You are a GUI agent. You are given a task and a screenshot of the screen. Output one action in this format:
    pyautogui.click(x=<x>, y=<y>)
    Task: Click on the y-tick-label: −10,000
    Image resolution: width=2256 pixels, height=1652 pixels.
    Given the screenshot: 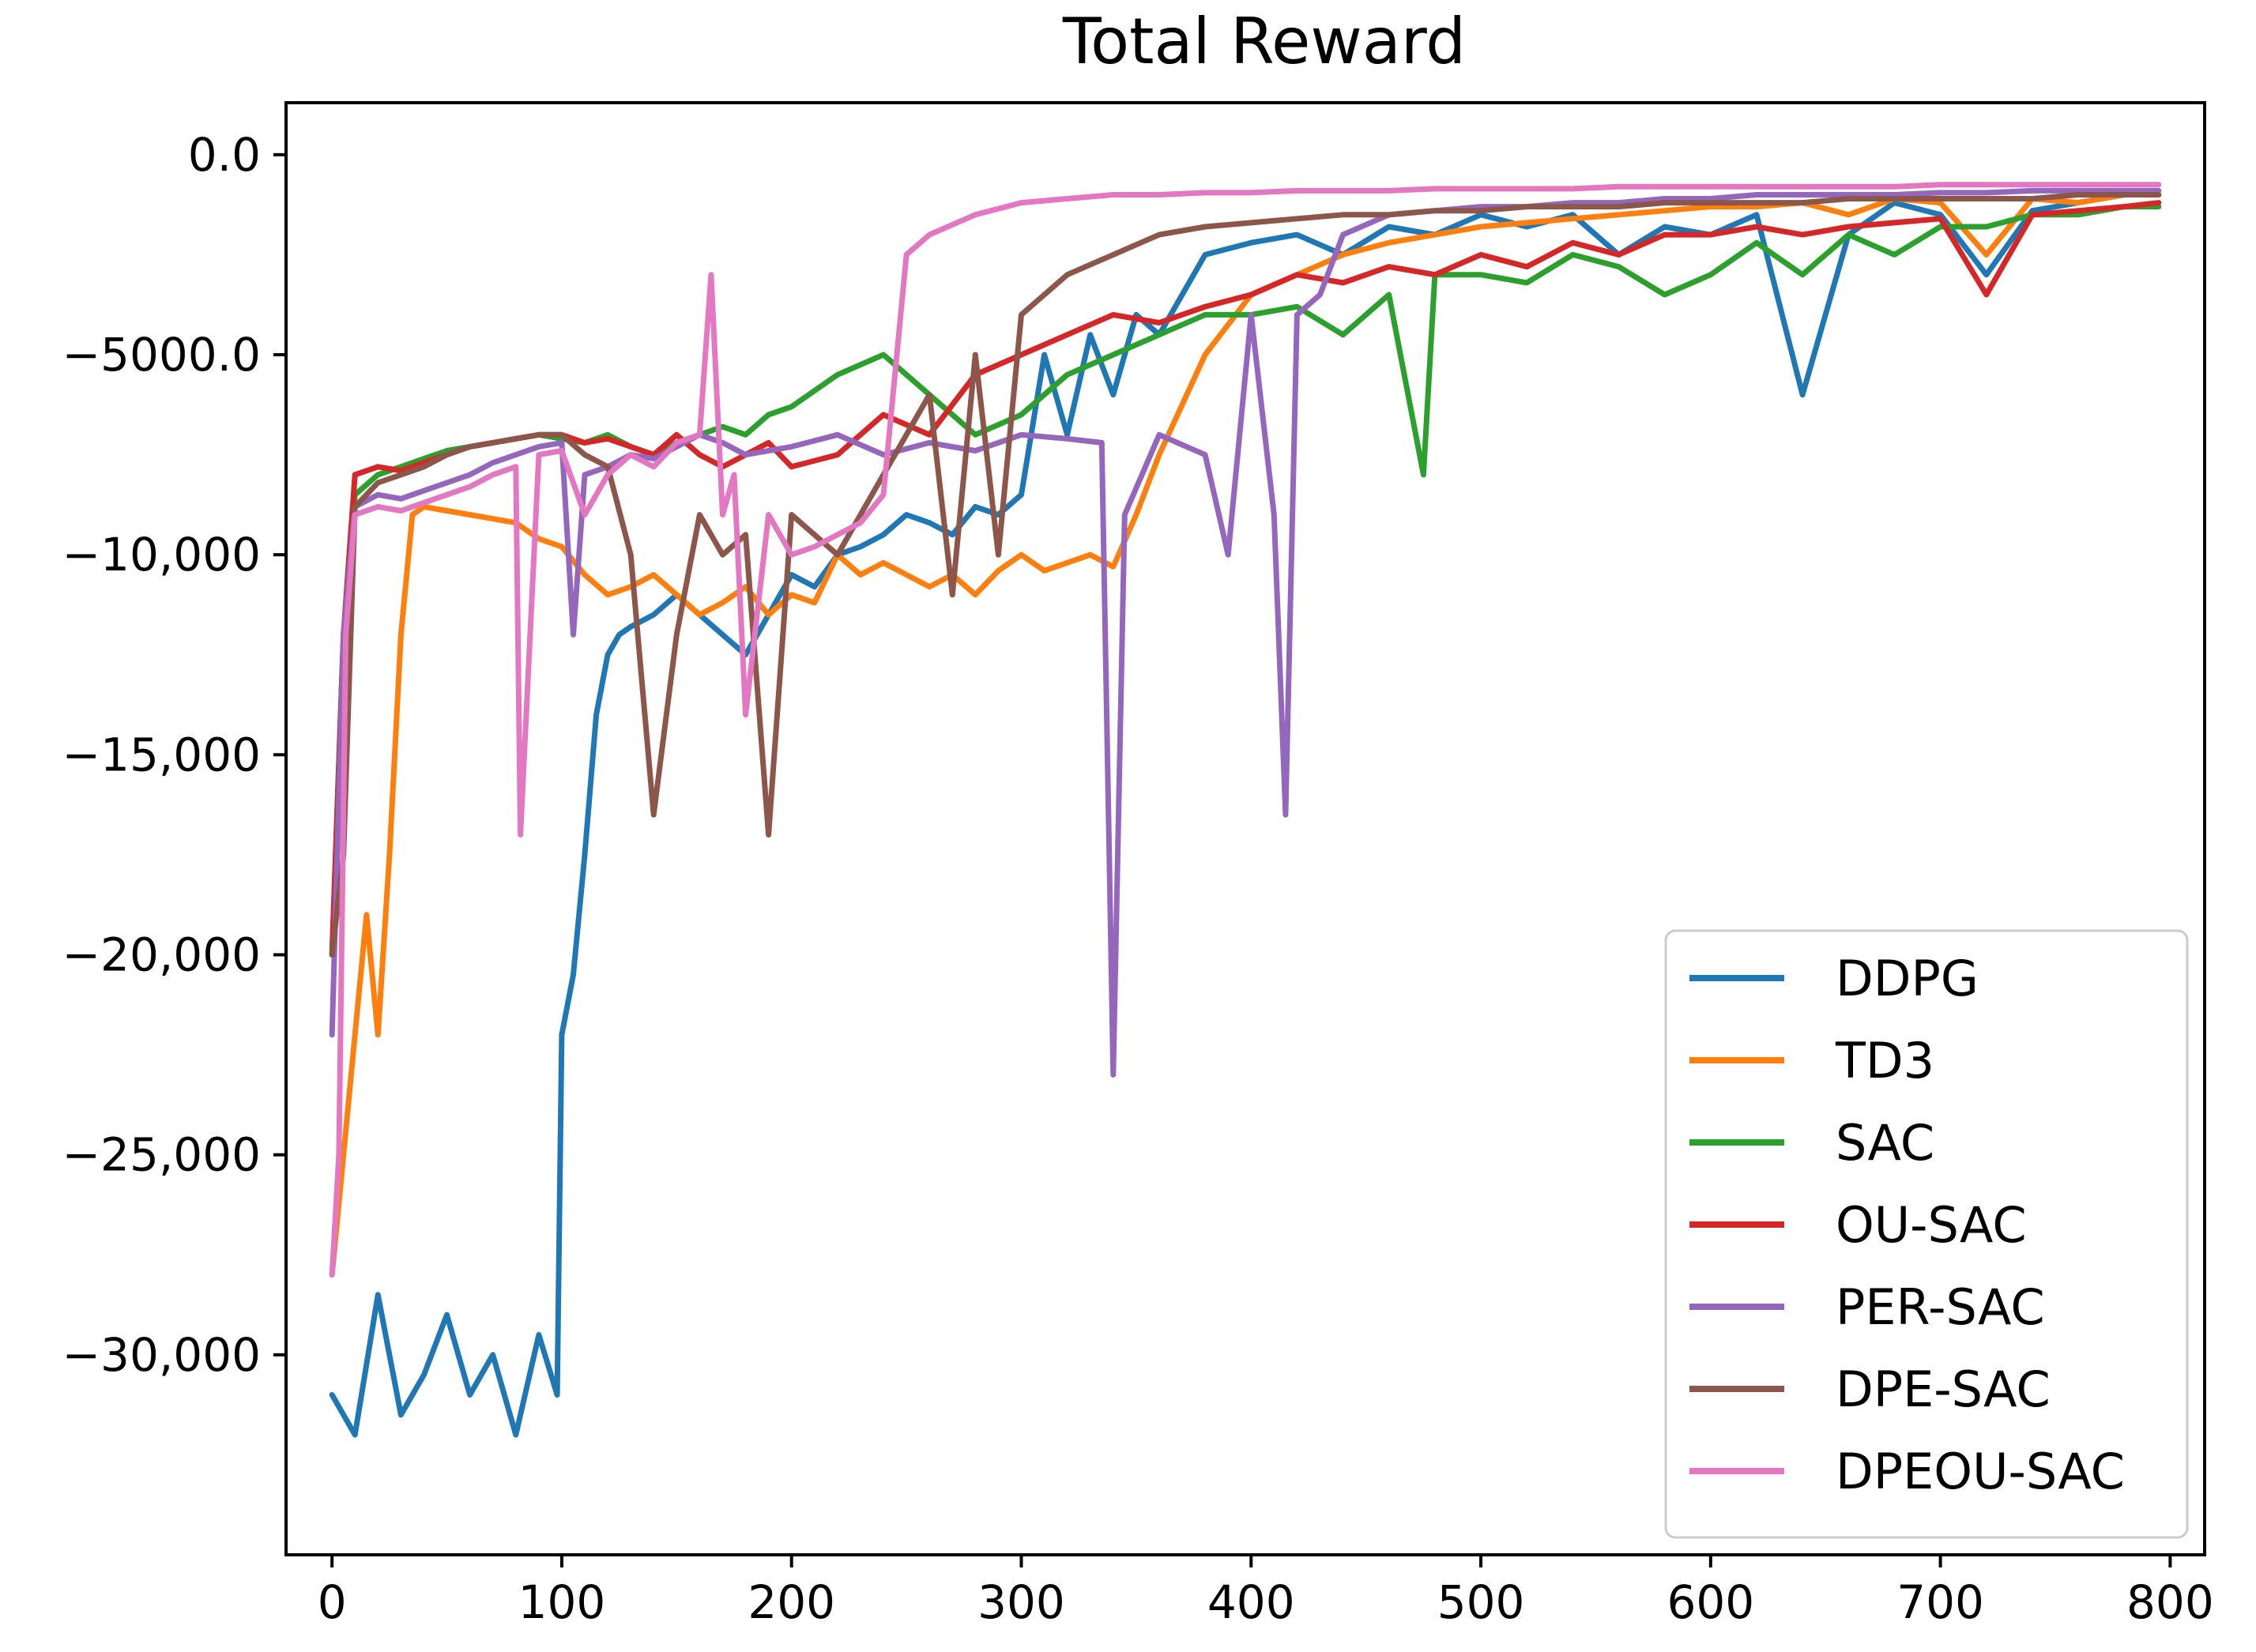 What is the action you would take?
    pyautogui.click(x=161, y=554)
    